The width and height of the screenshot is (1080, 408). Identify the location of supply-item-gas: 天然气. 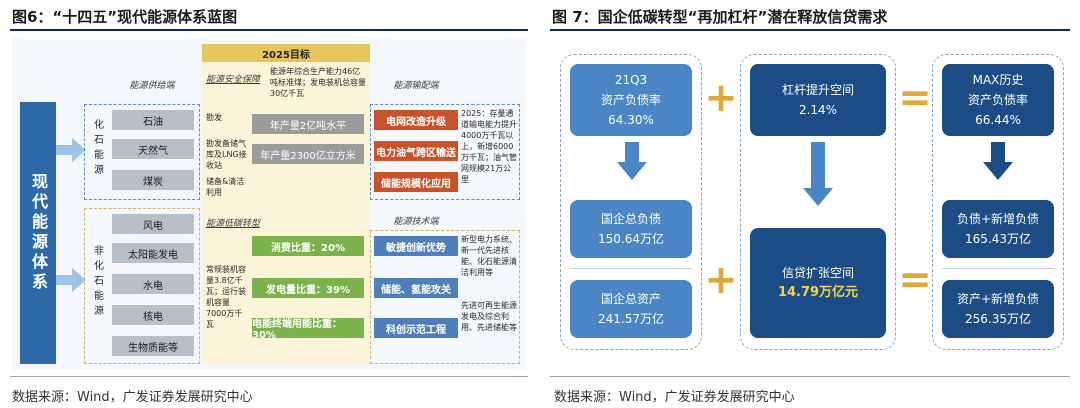
(153, 149).